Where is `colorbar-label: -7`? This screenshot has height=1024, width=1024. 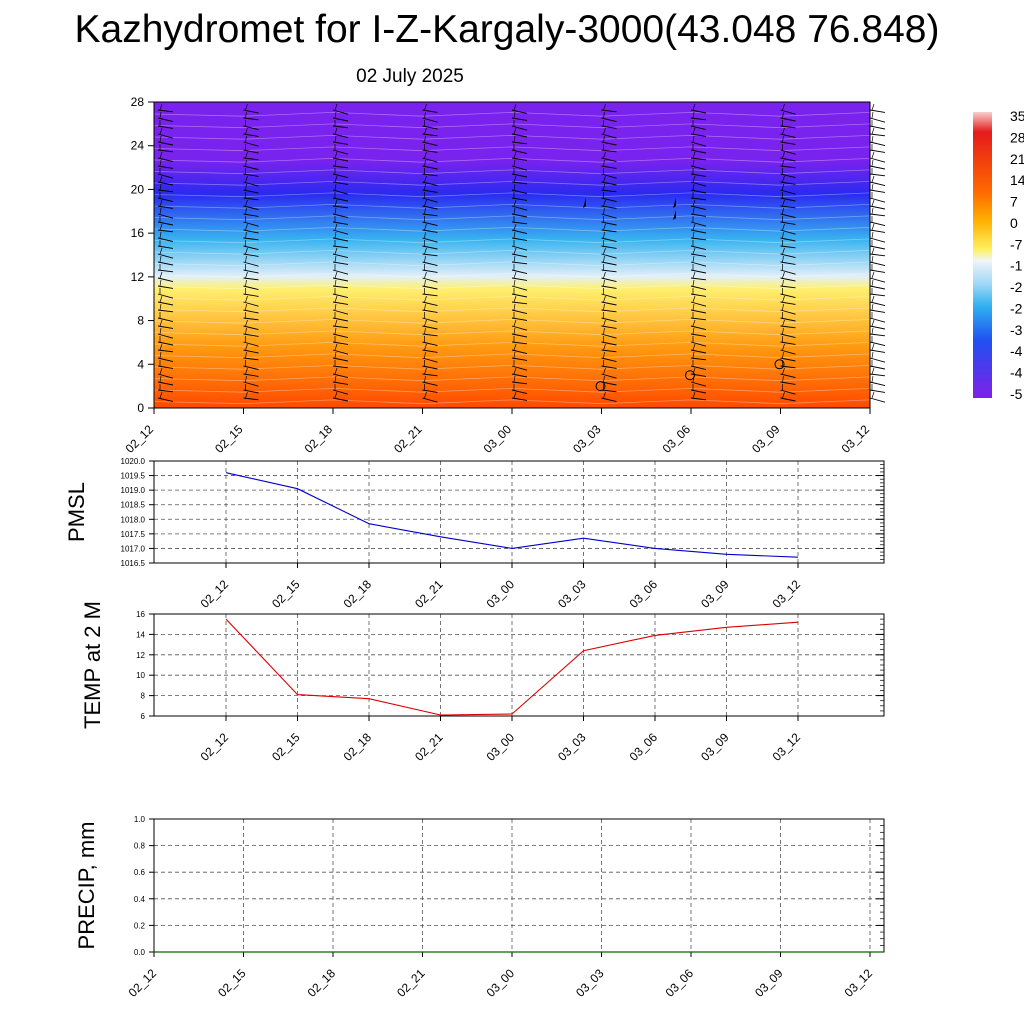
colorbar-label: -7 is located at coordinates (1016, 244).